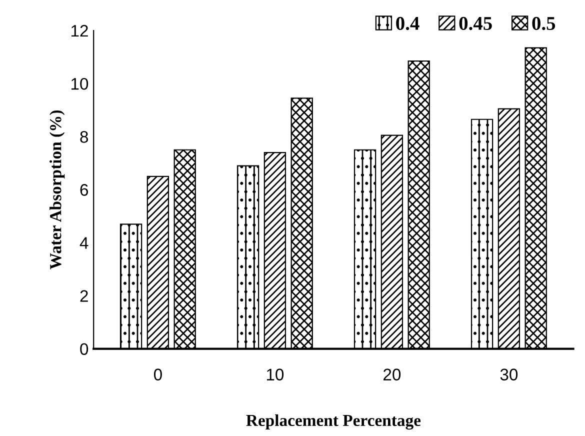 The height and width of the screenshot is (436, 585). I want to click on y-axis-title: Water Absorption (%), so click(57, 190).